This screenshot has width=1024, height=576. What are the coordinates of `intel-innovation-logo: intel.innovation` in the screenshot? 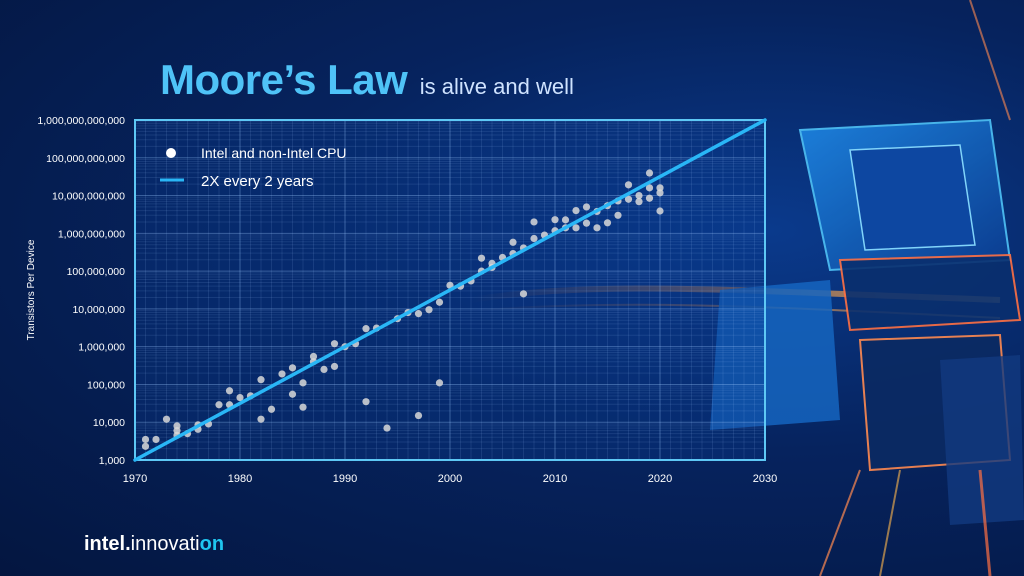 It's located at (154, 544).